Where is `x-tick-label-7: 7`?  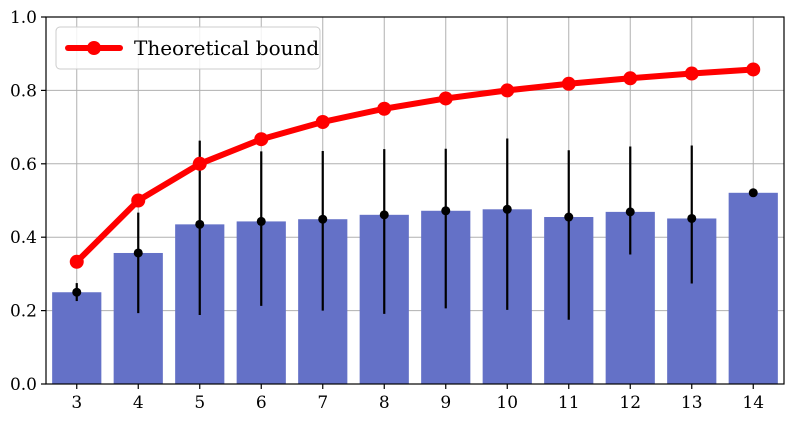
x-tick-label-7: 7 is located at coordinates (322, 403).